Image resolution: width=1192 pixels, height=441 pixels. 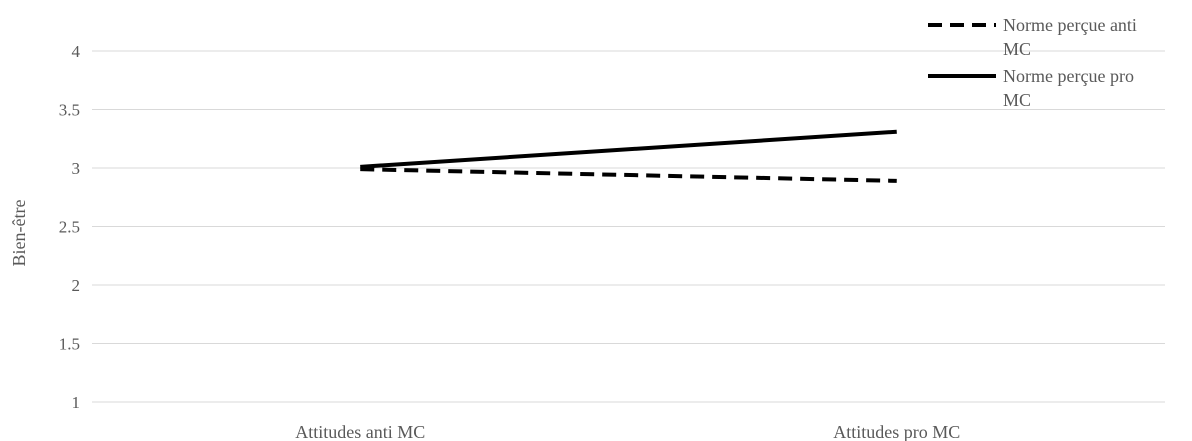 What do you see at coordinates (1017, 100) in the screenshot?
I see `legend-label-1-line-1: MC` at bounding box center [1017, 100].